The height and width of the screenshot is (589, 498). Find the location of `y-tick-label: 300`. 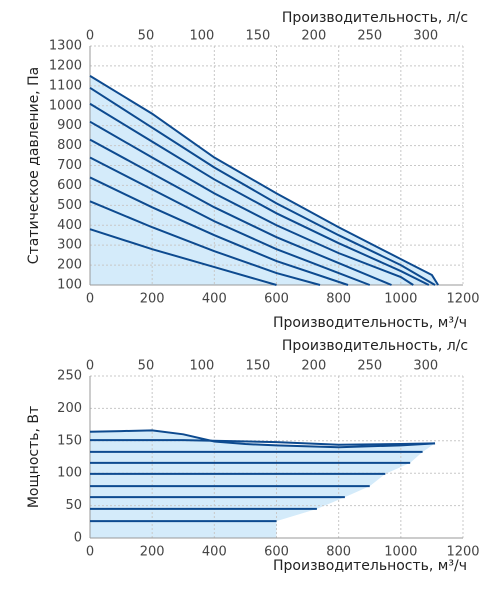

y-tick-label: 300 is located at coordinates (69, 245).